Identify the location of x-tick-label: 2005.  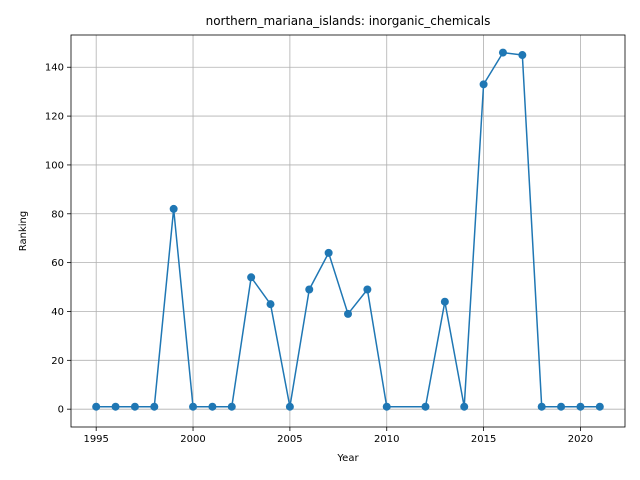
(289, 439).